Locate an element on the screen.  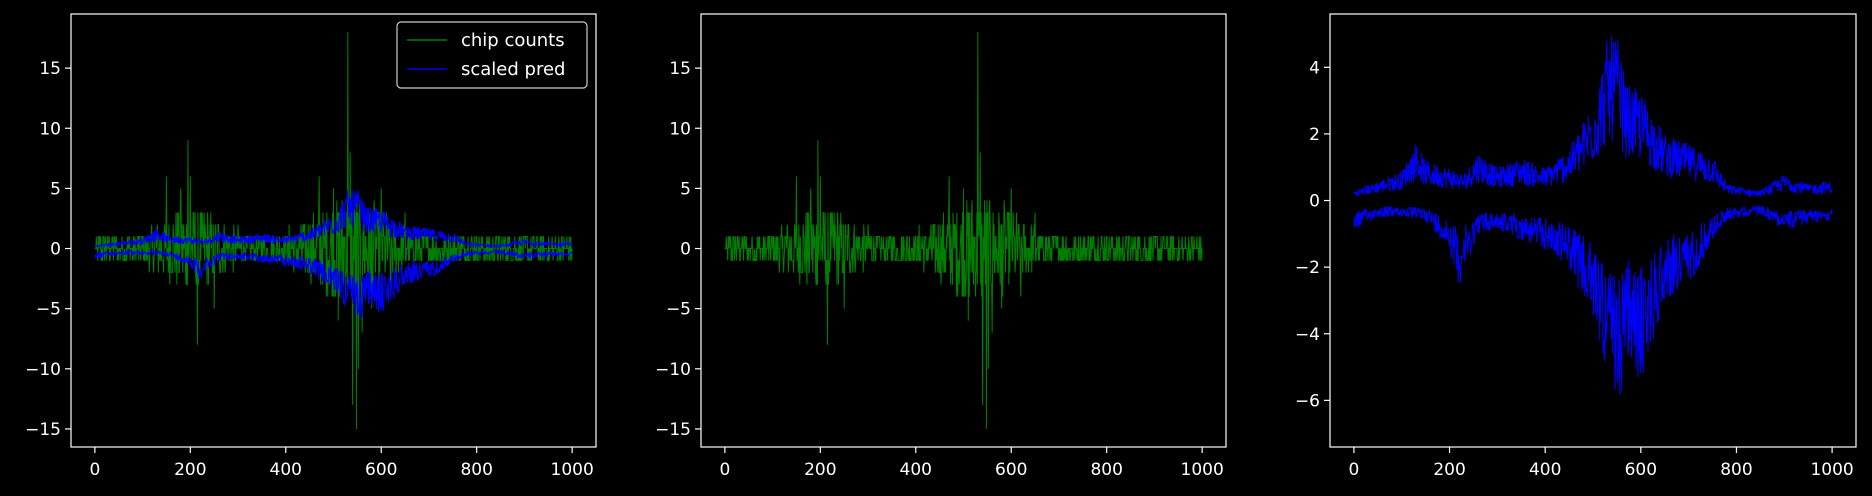
y-tick-label: 4 is located at coordinates (1314, 68).